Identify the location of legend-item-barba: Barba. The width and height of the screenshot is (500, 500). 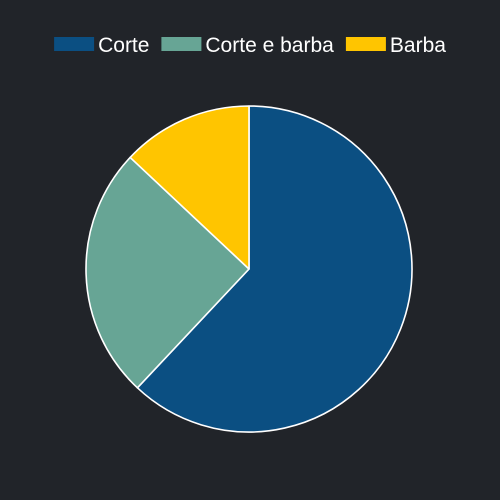
(395, 45).